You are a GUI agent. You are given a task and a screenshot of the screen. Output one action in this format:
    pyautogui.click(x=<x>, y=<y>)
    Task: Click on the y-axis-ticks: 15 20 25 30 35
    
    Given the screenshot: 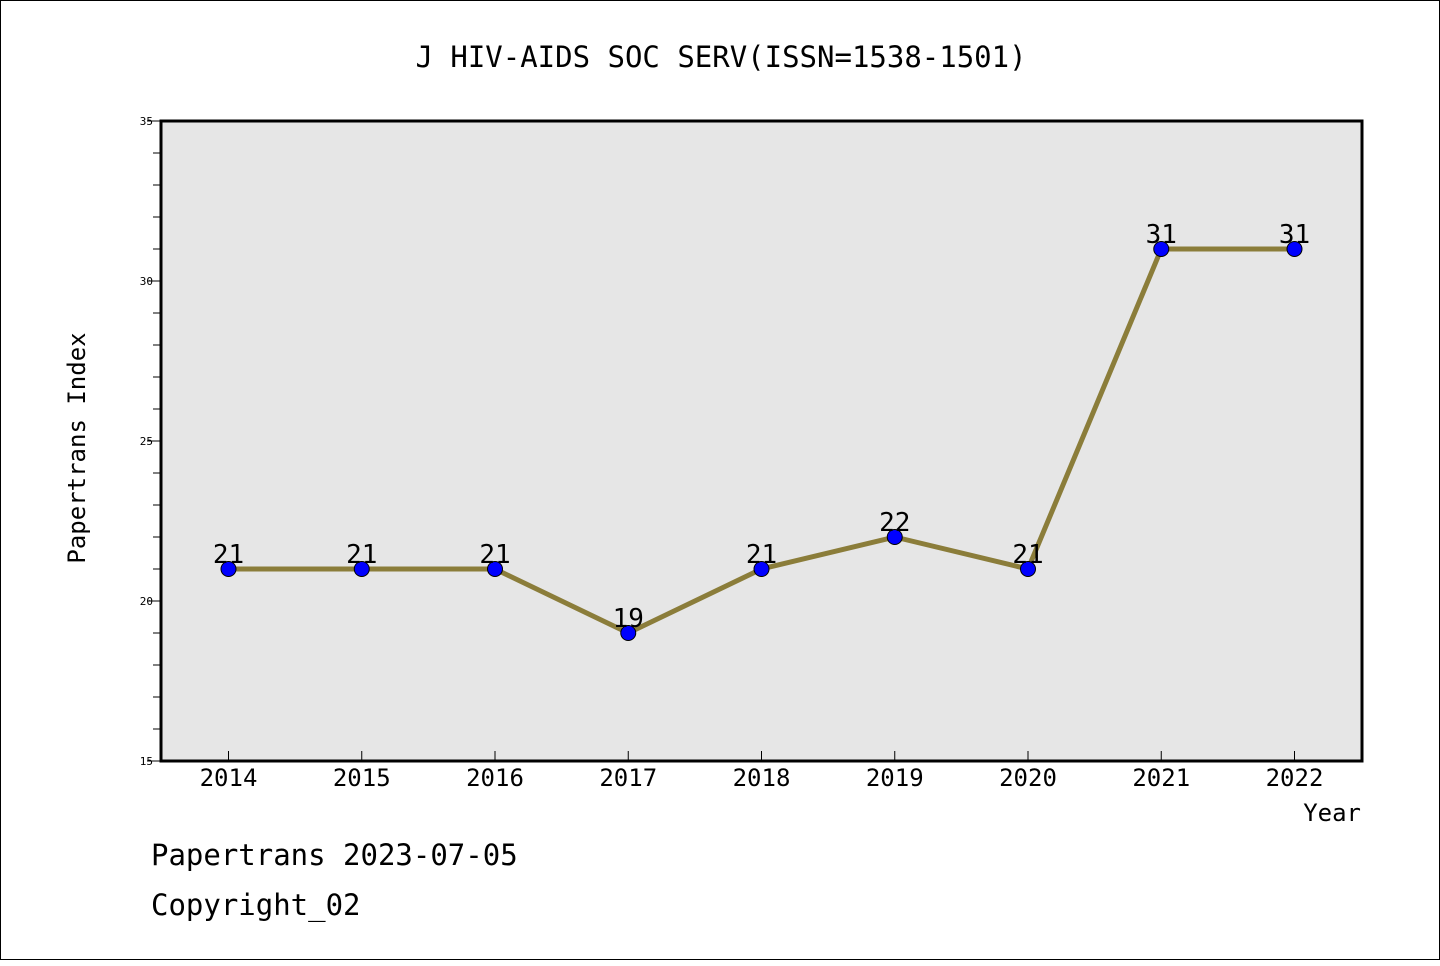 What is the action you would take?
    pyautogui.click(x=150, y=441)
    